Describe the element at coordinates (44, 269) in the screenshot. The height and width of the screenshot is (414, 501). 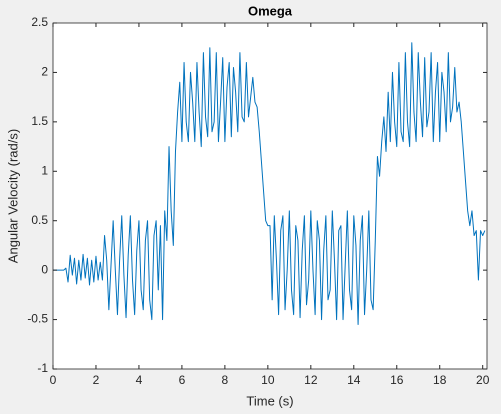
I see `y-tick-label: 0` at that location.